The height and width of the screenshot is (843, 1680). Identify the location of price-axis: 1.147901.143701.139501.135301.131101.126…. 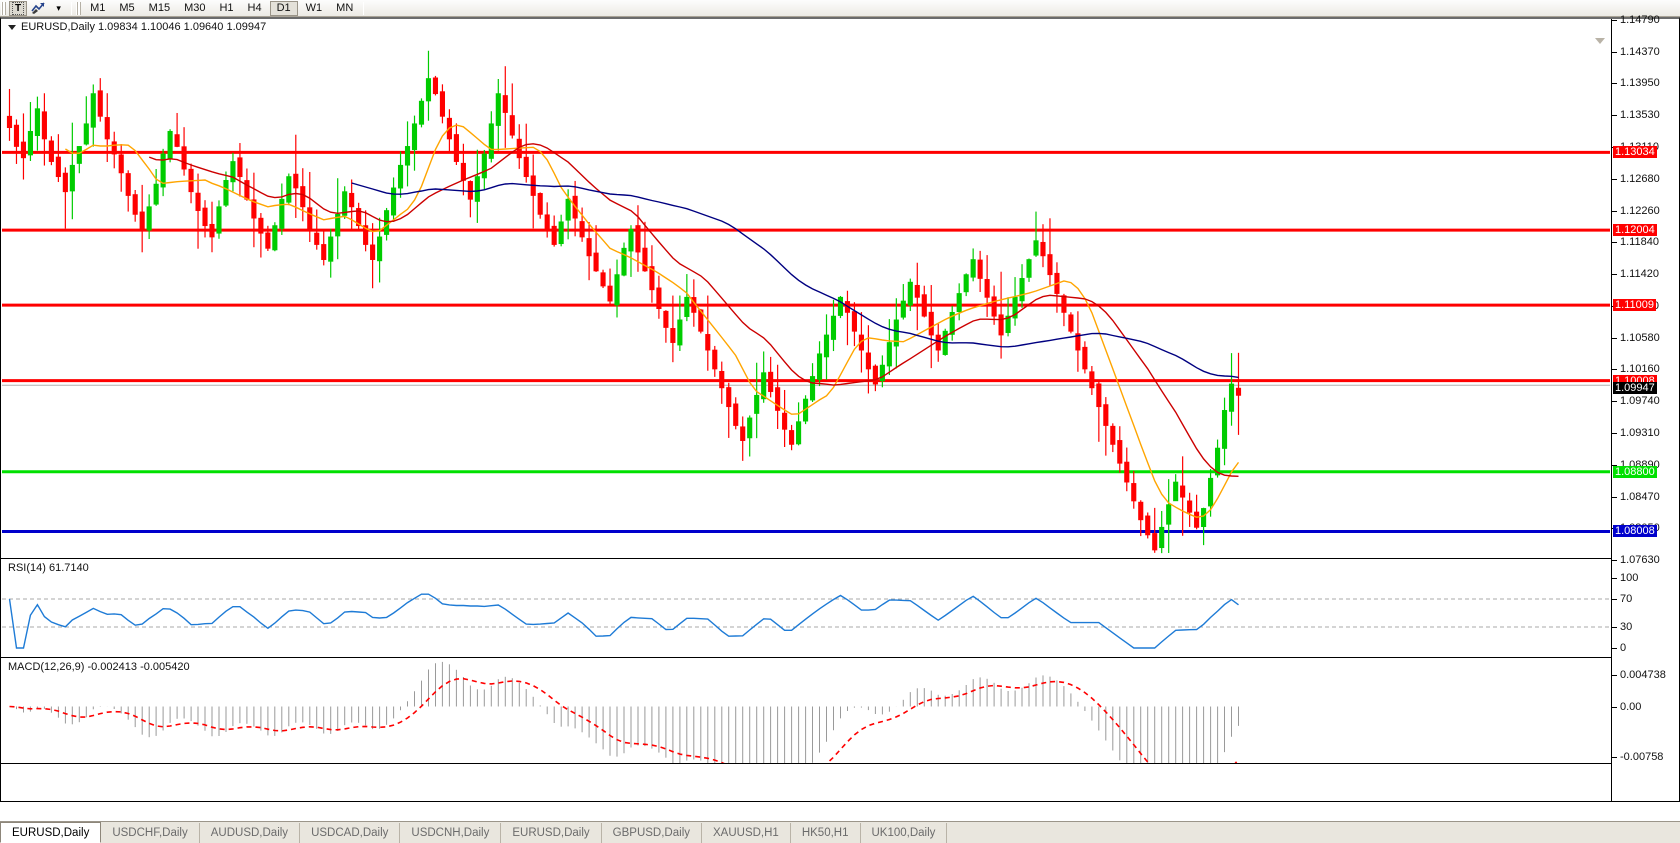
(1645, 407).